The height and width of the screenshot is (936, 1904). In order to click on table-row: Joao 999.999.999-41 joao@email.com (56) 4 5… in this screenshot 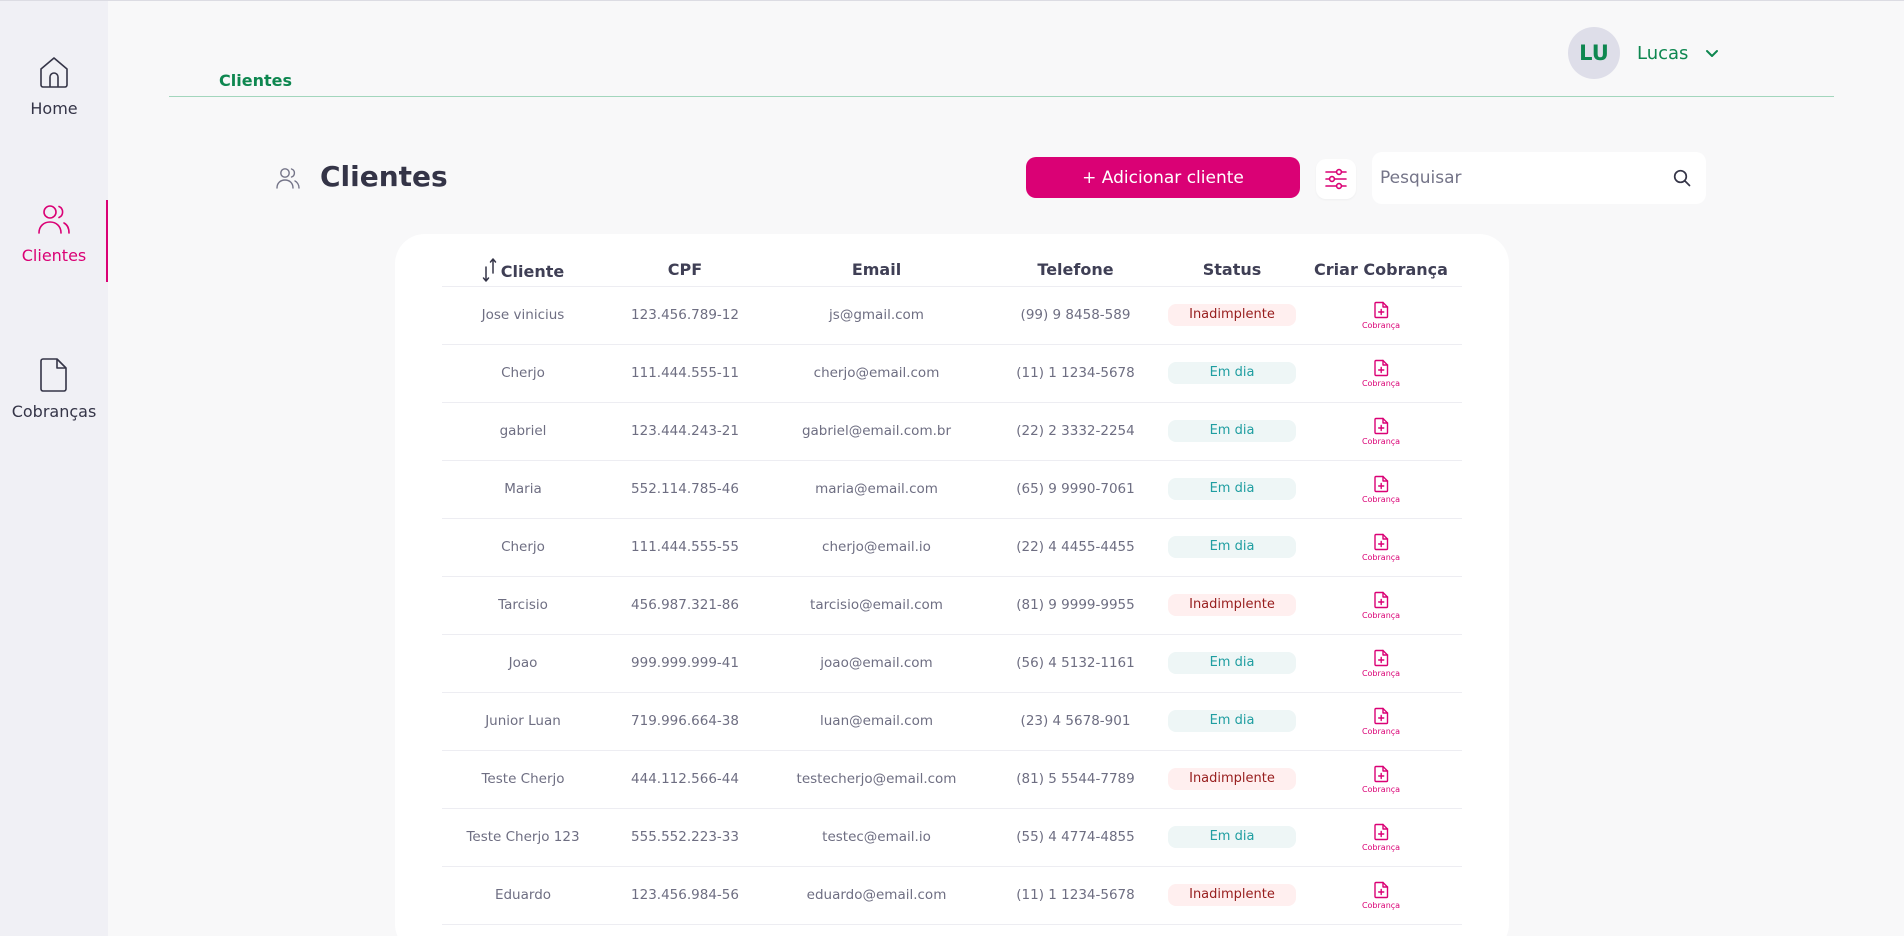, I will do `click(952, 663)`.